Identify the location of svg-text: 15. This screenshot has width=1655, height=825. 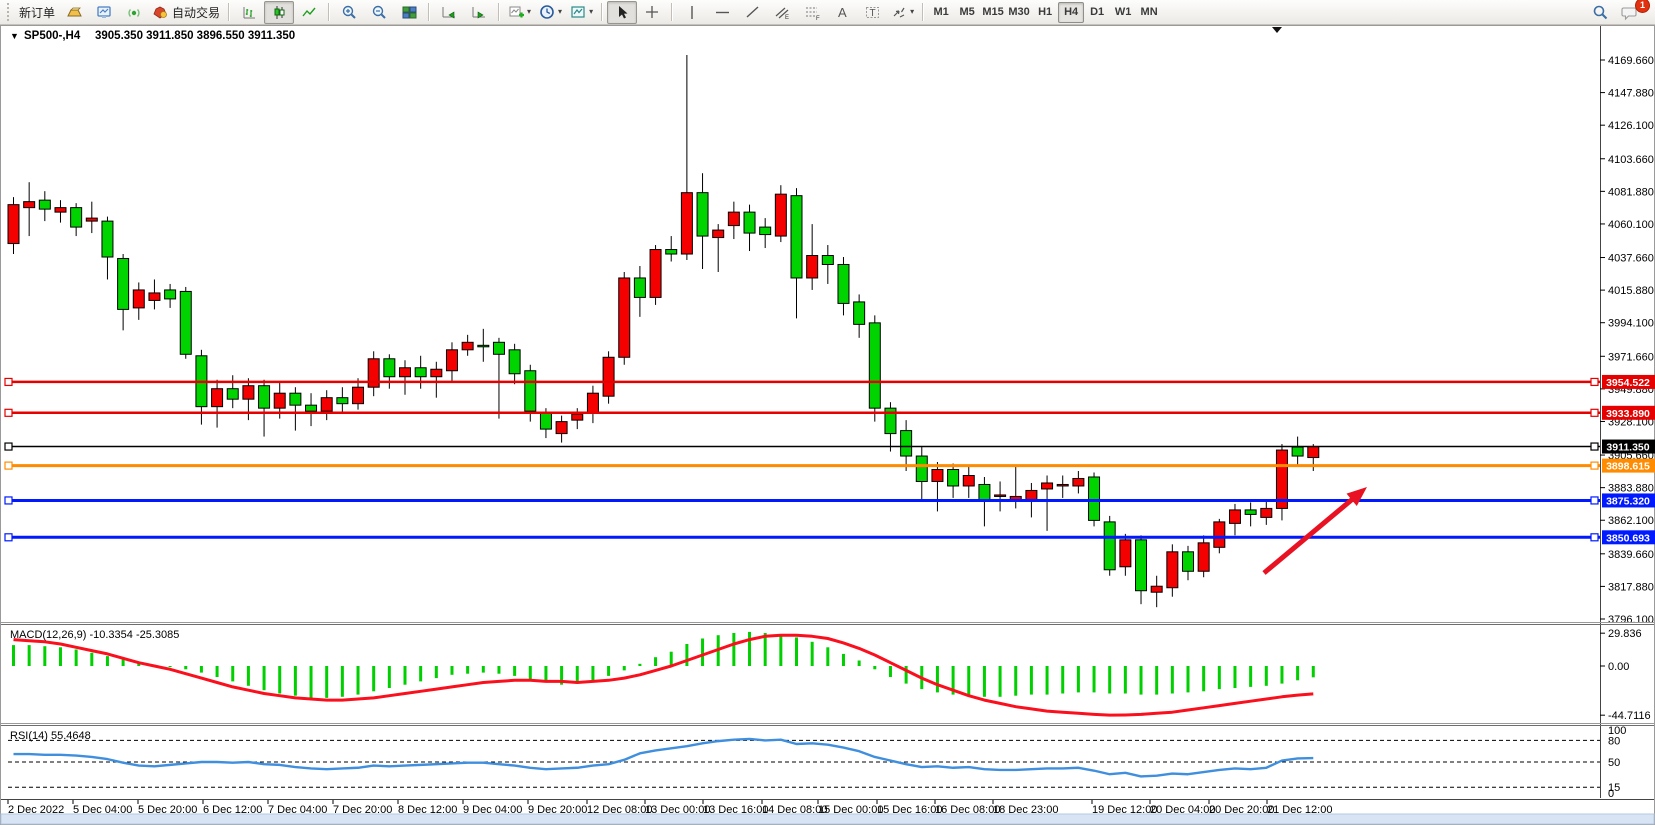
(1614, 788).